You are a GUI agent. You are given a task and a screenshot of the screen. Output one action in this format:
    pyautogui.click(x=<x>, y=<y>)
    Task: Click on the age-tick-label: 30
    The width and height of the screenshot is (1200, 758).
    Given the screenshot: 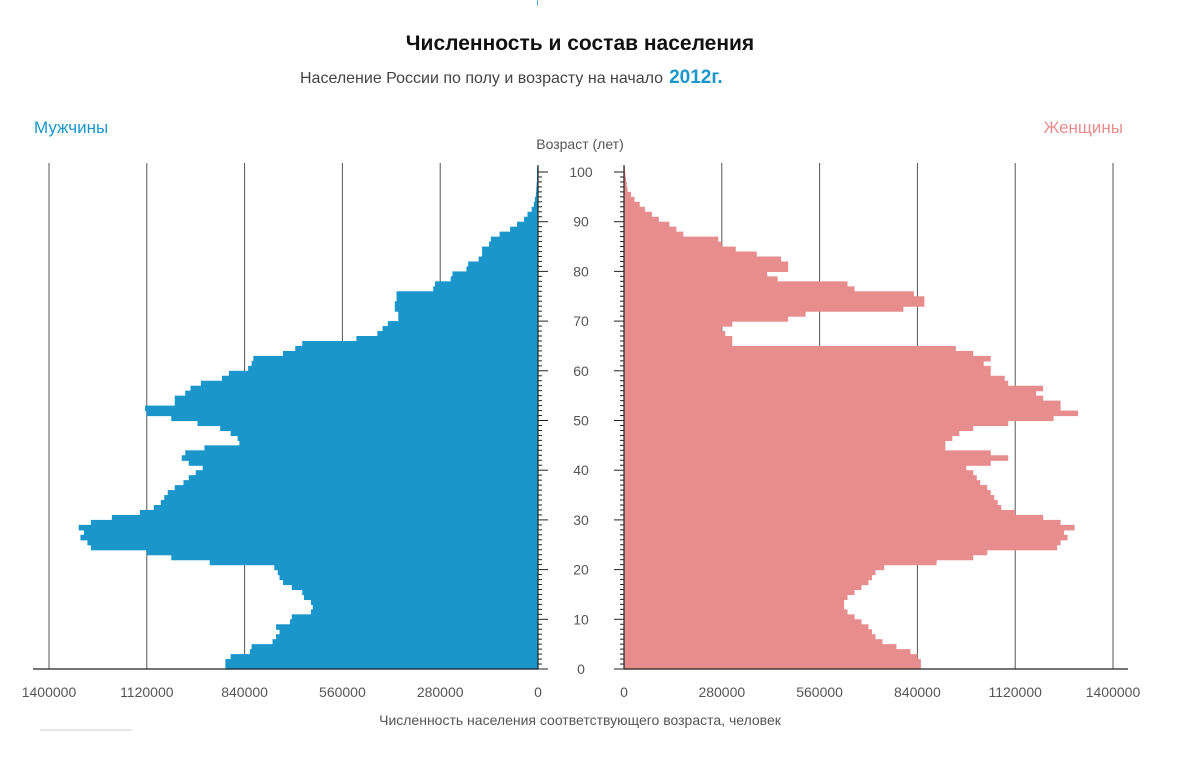 What is the action you would take?
    pyautogui.click(x=581, y=520)
    